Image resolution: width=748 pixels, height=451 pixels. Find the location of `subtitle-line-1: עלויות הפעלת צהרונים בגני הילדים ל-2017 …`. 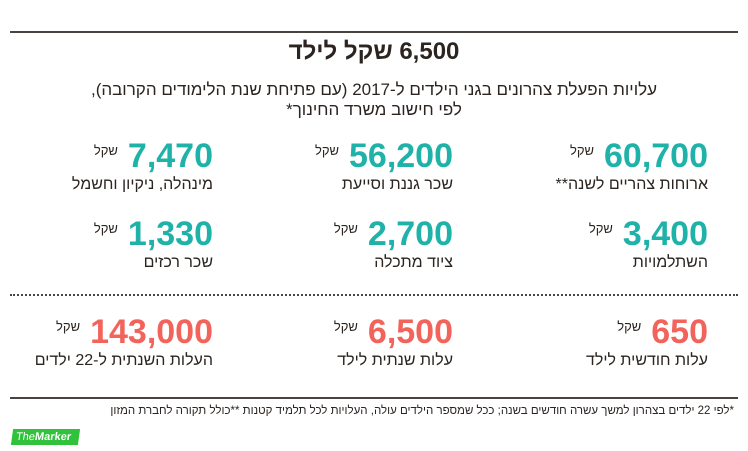

subtitle-line-1: עלויות הפעלת צהרונים בגני הילדים ל-2017 … is located at coordinates (374, 89).